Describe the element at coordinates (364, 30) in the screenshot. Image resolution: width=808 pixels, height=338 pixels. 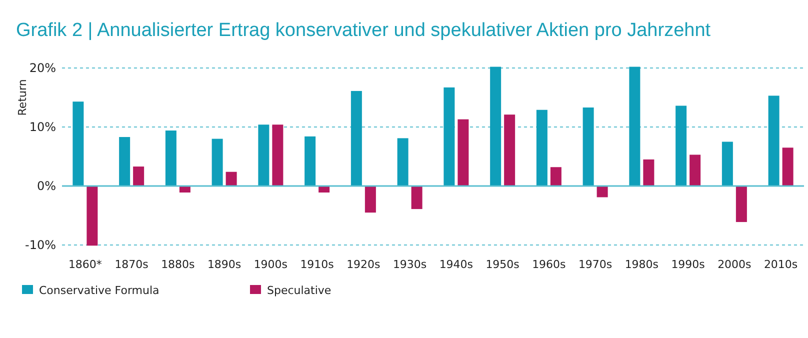
I see `chart-title: Grafik 2 | Annualisierter Ertrag konservativer und spekulativer Aktien pro Jahrzehnt` at that location.